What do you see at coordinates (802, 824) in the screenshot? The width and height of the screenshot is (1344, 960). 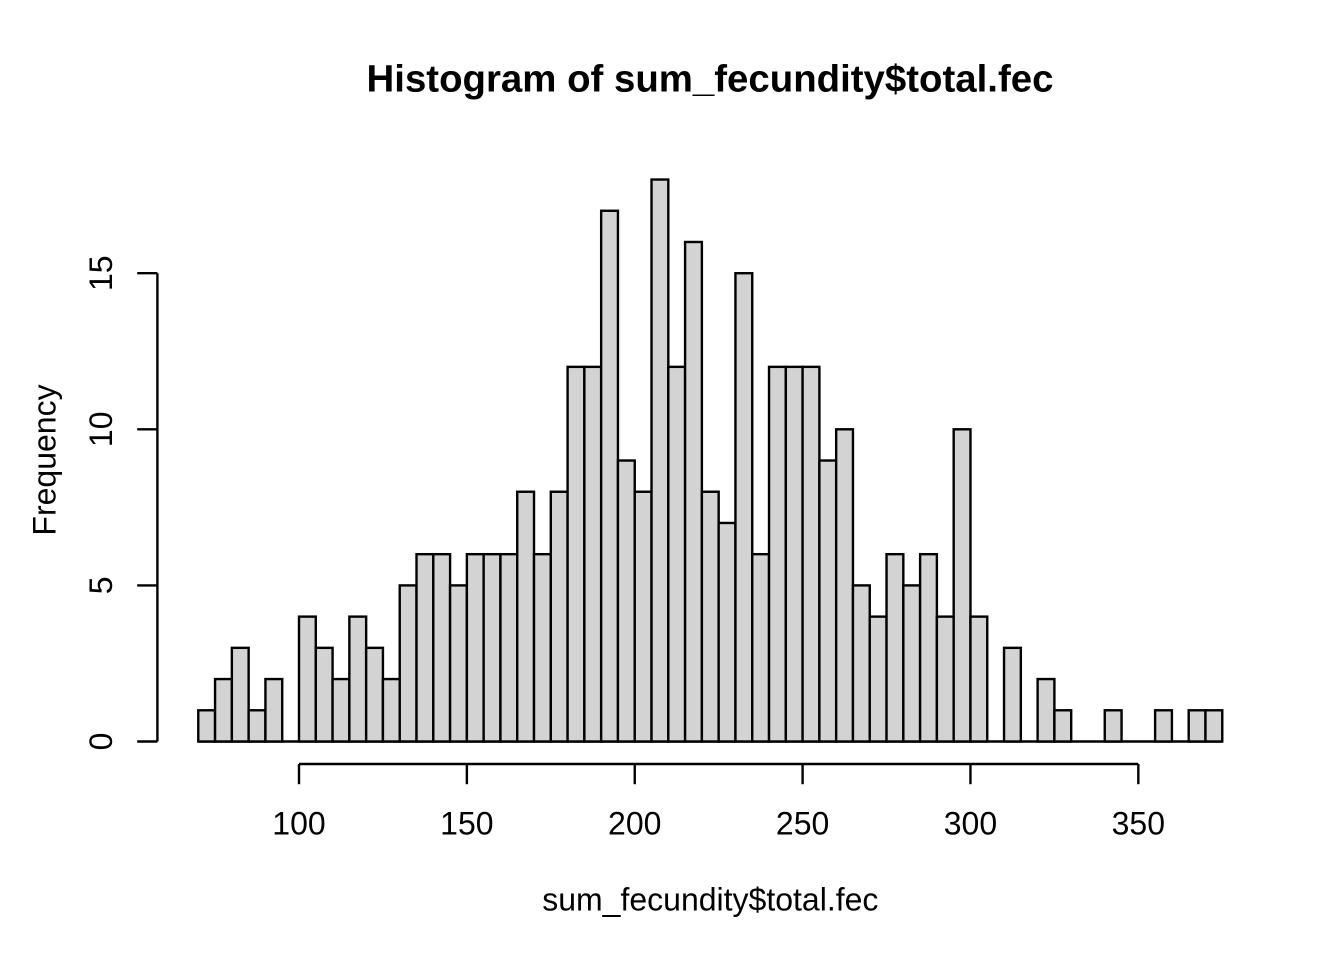 I see `svg-text: 250` at bounding box center [802, 824].